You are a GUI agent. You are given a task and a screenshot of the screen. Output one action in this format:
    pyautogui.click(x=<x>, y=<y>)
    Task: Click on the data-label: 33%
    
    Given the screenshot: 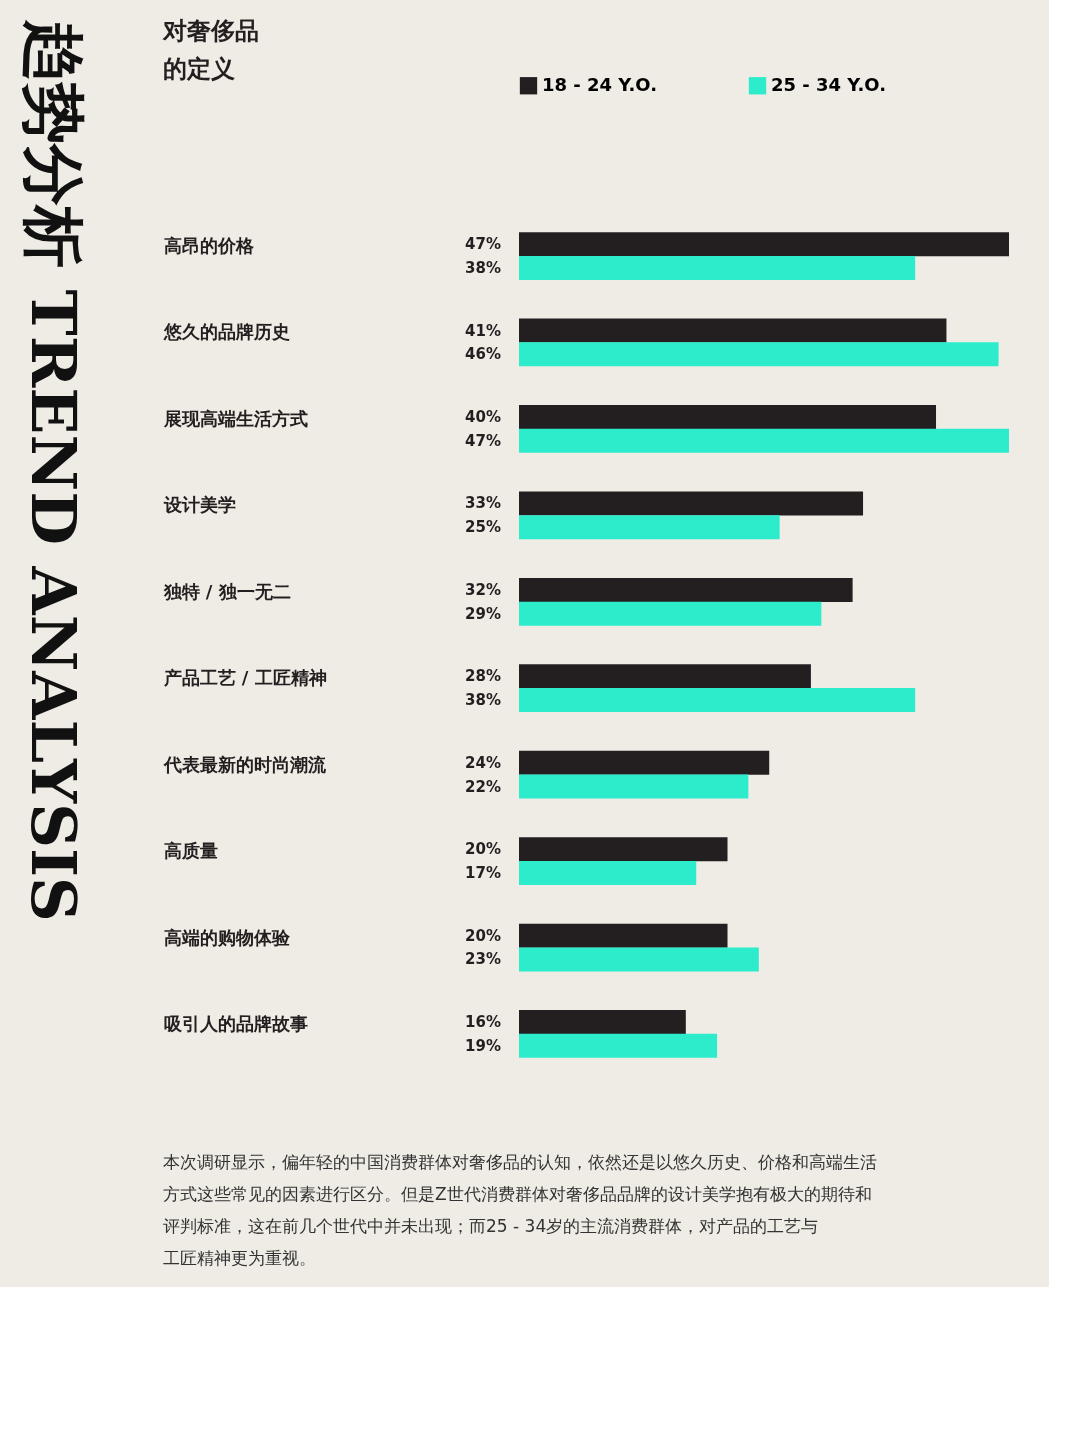 What is the action you would take?
    pyautogui.click(x=483, y=503)
    